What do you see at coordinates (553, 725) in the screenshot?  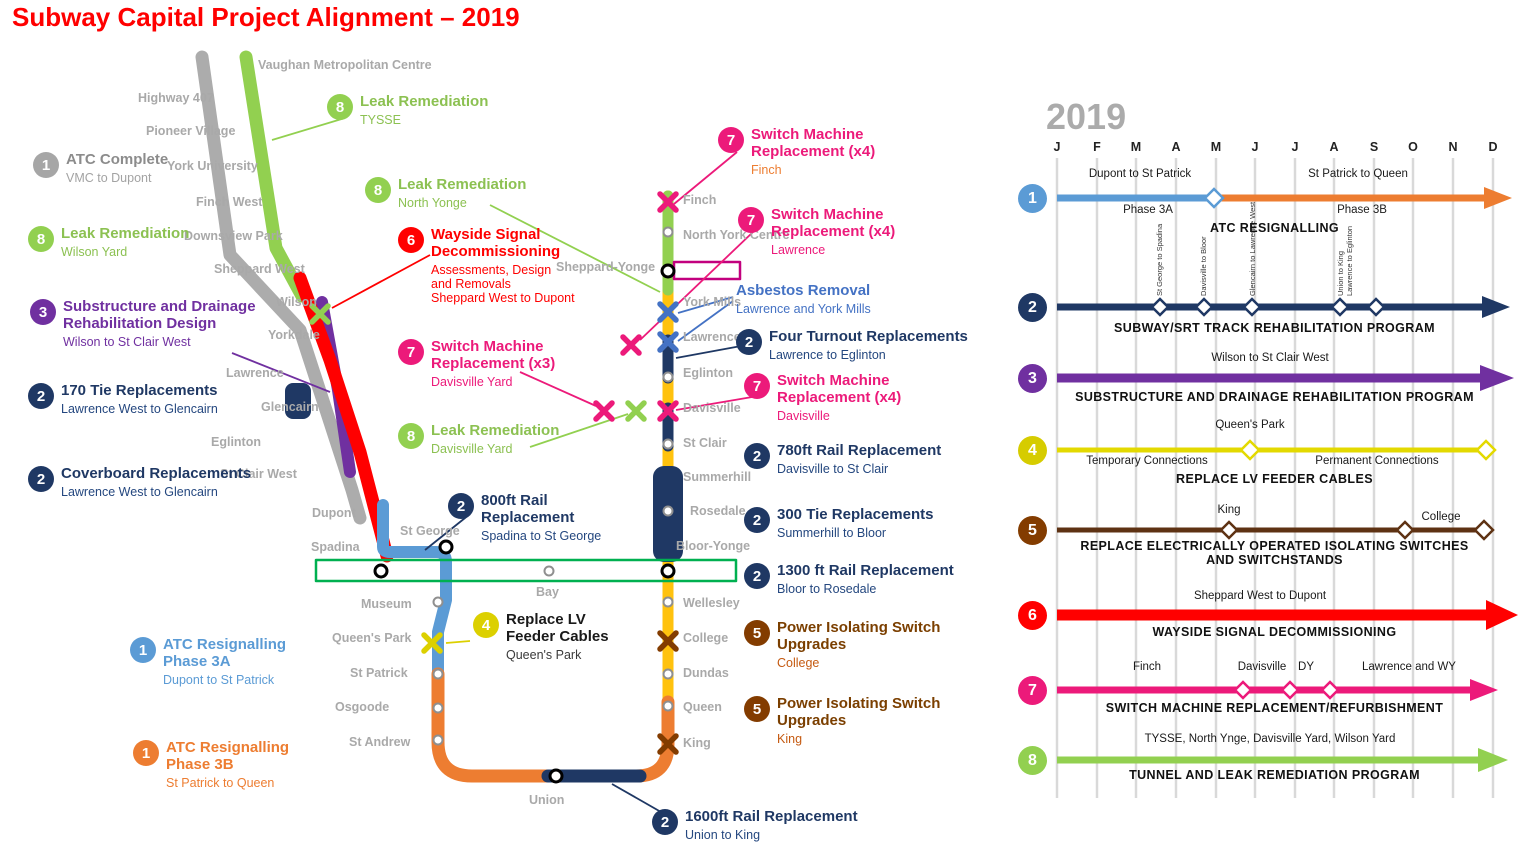 I see `line-phase3b-orange` at bounding box center [553, 725].